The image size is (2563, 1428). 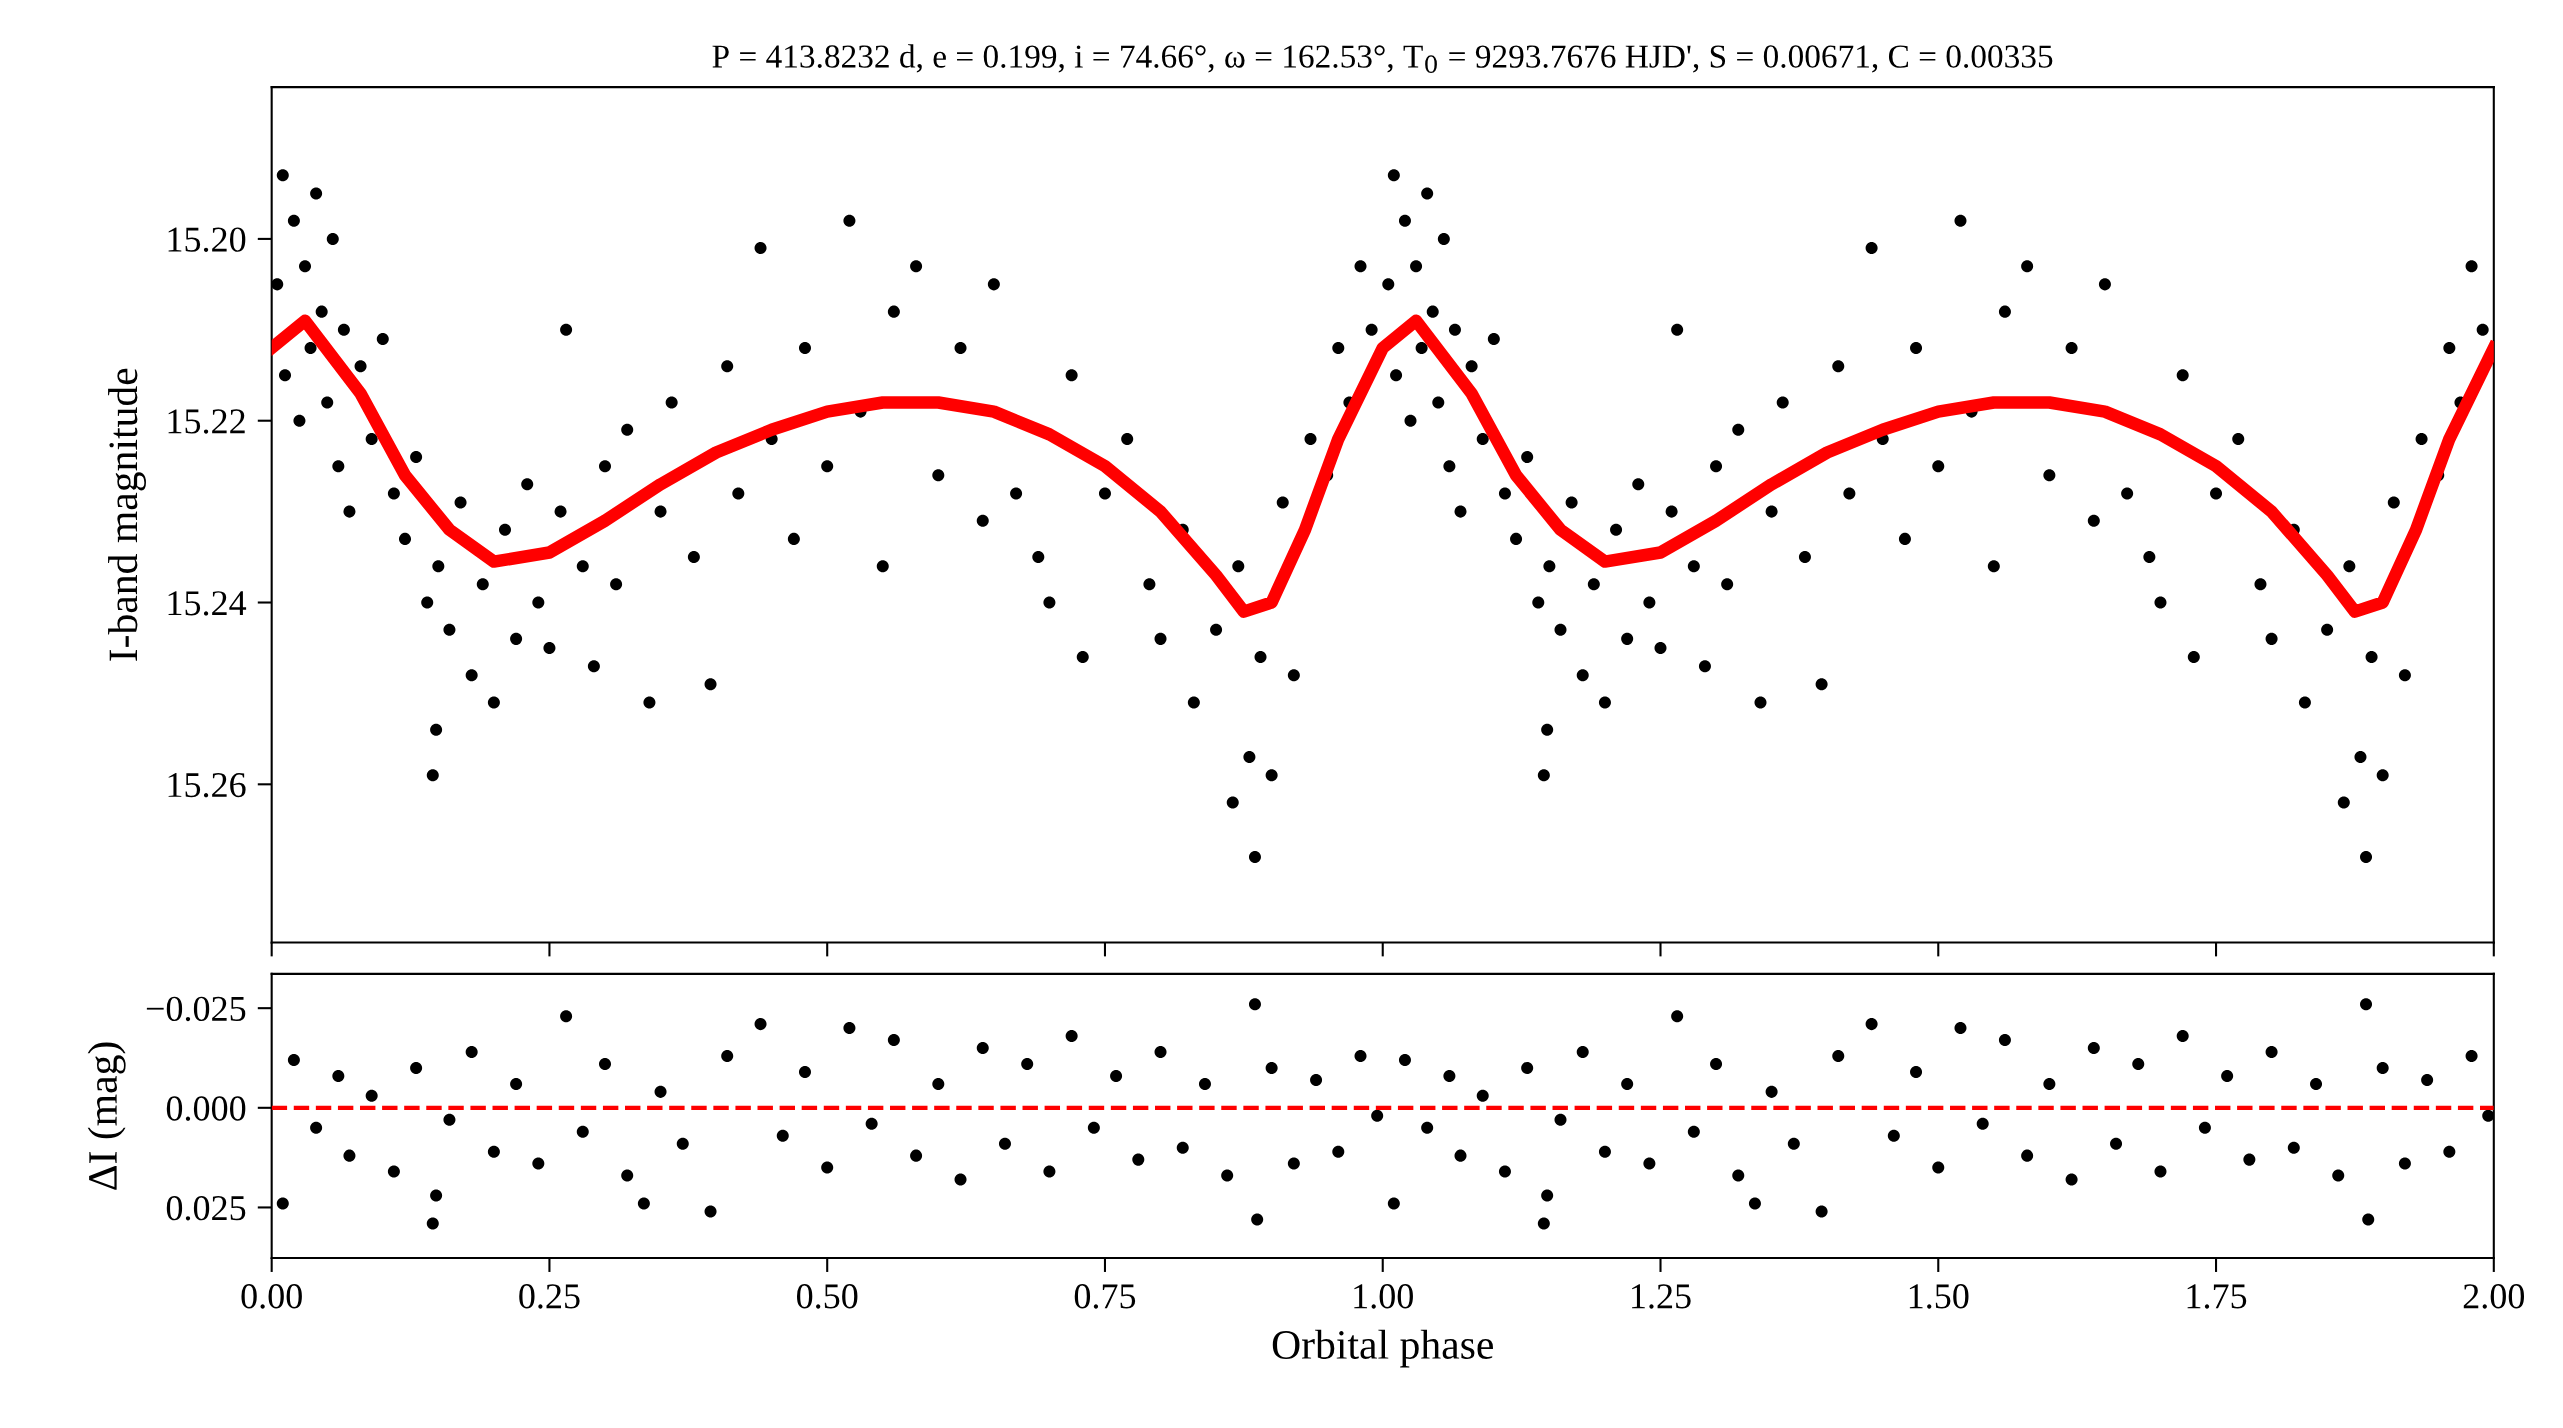 What do you see at coordinates (1105, 1296) in the screenshot?
I see `x-tick-label: 0.75` at bounding box center [1105, 1296].